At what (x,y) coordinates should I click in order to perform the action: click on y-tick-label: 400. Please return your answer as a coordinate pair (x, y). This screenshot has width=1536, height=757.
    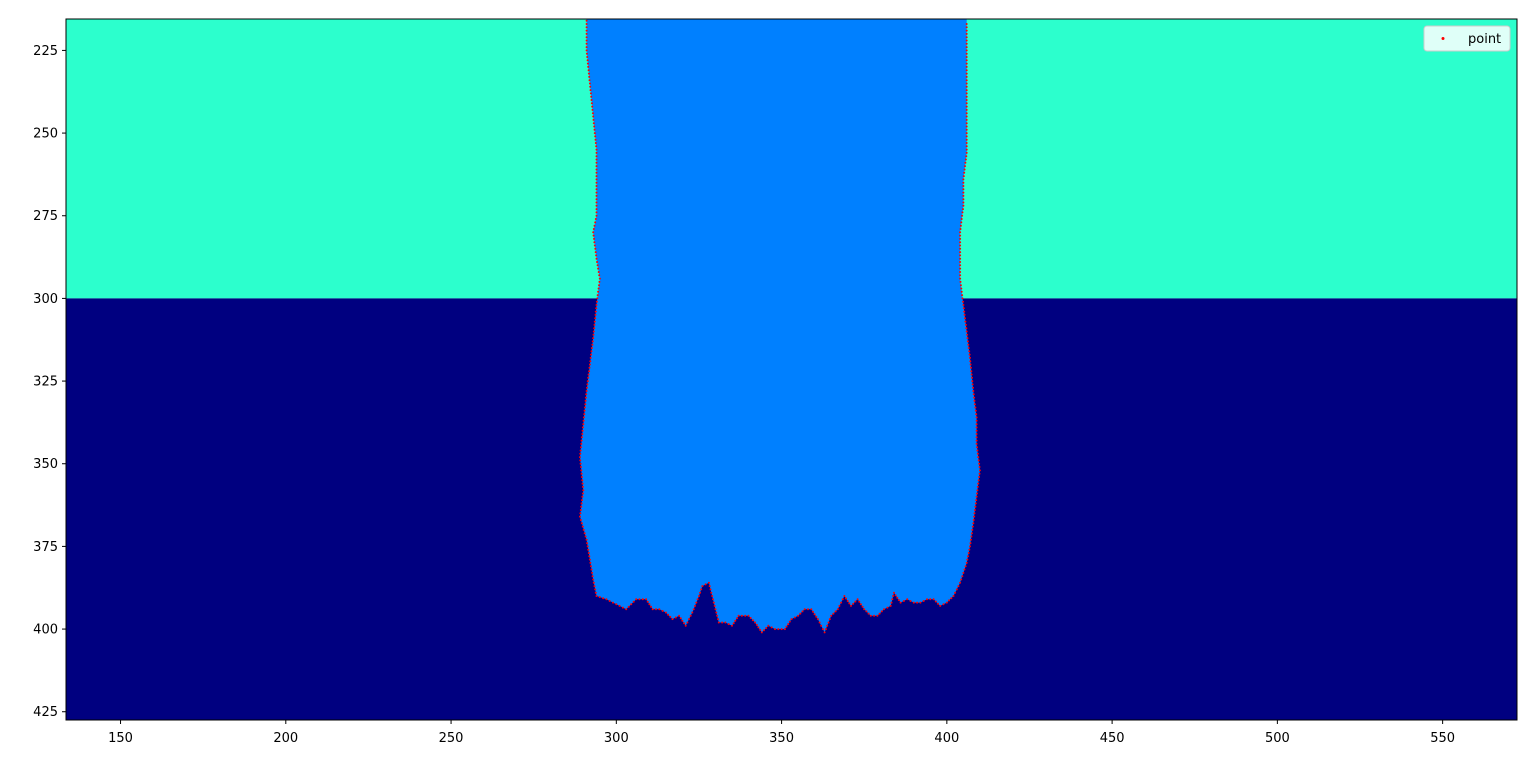
    Looking at the image, I should click on (45, 630).